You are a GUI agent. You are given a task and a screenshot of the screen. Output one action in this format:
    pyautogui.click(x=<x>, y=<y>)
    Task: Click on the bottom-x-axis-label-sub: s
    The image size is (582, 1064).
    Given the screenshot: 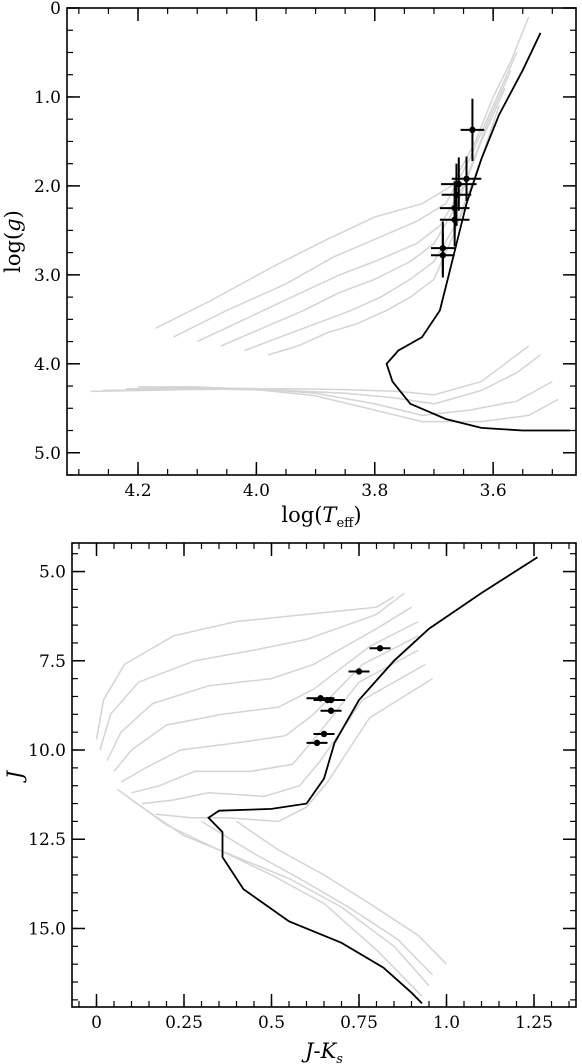 What is the action you would take?
    pyautogui.click(x=339, y=1058)
    